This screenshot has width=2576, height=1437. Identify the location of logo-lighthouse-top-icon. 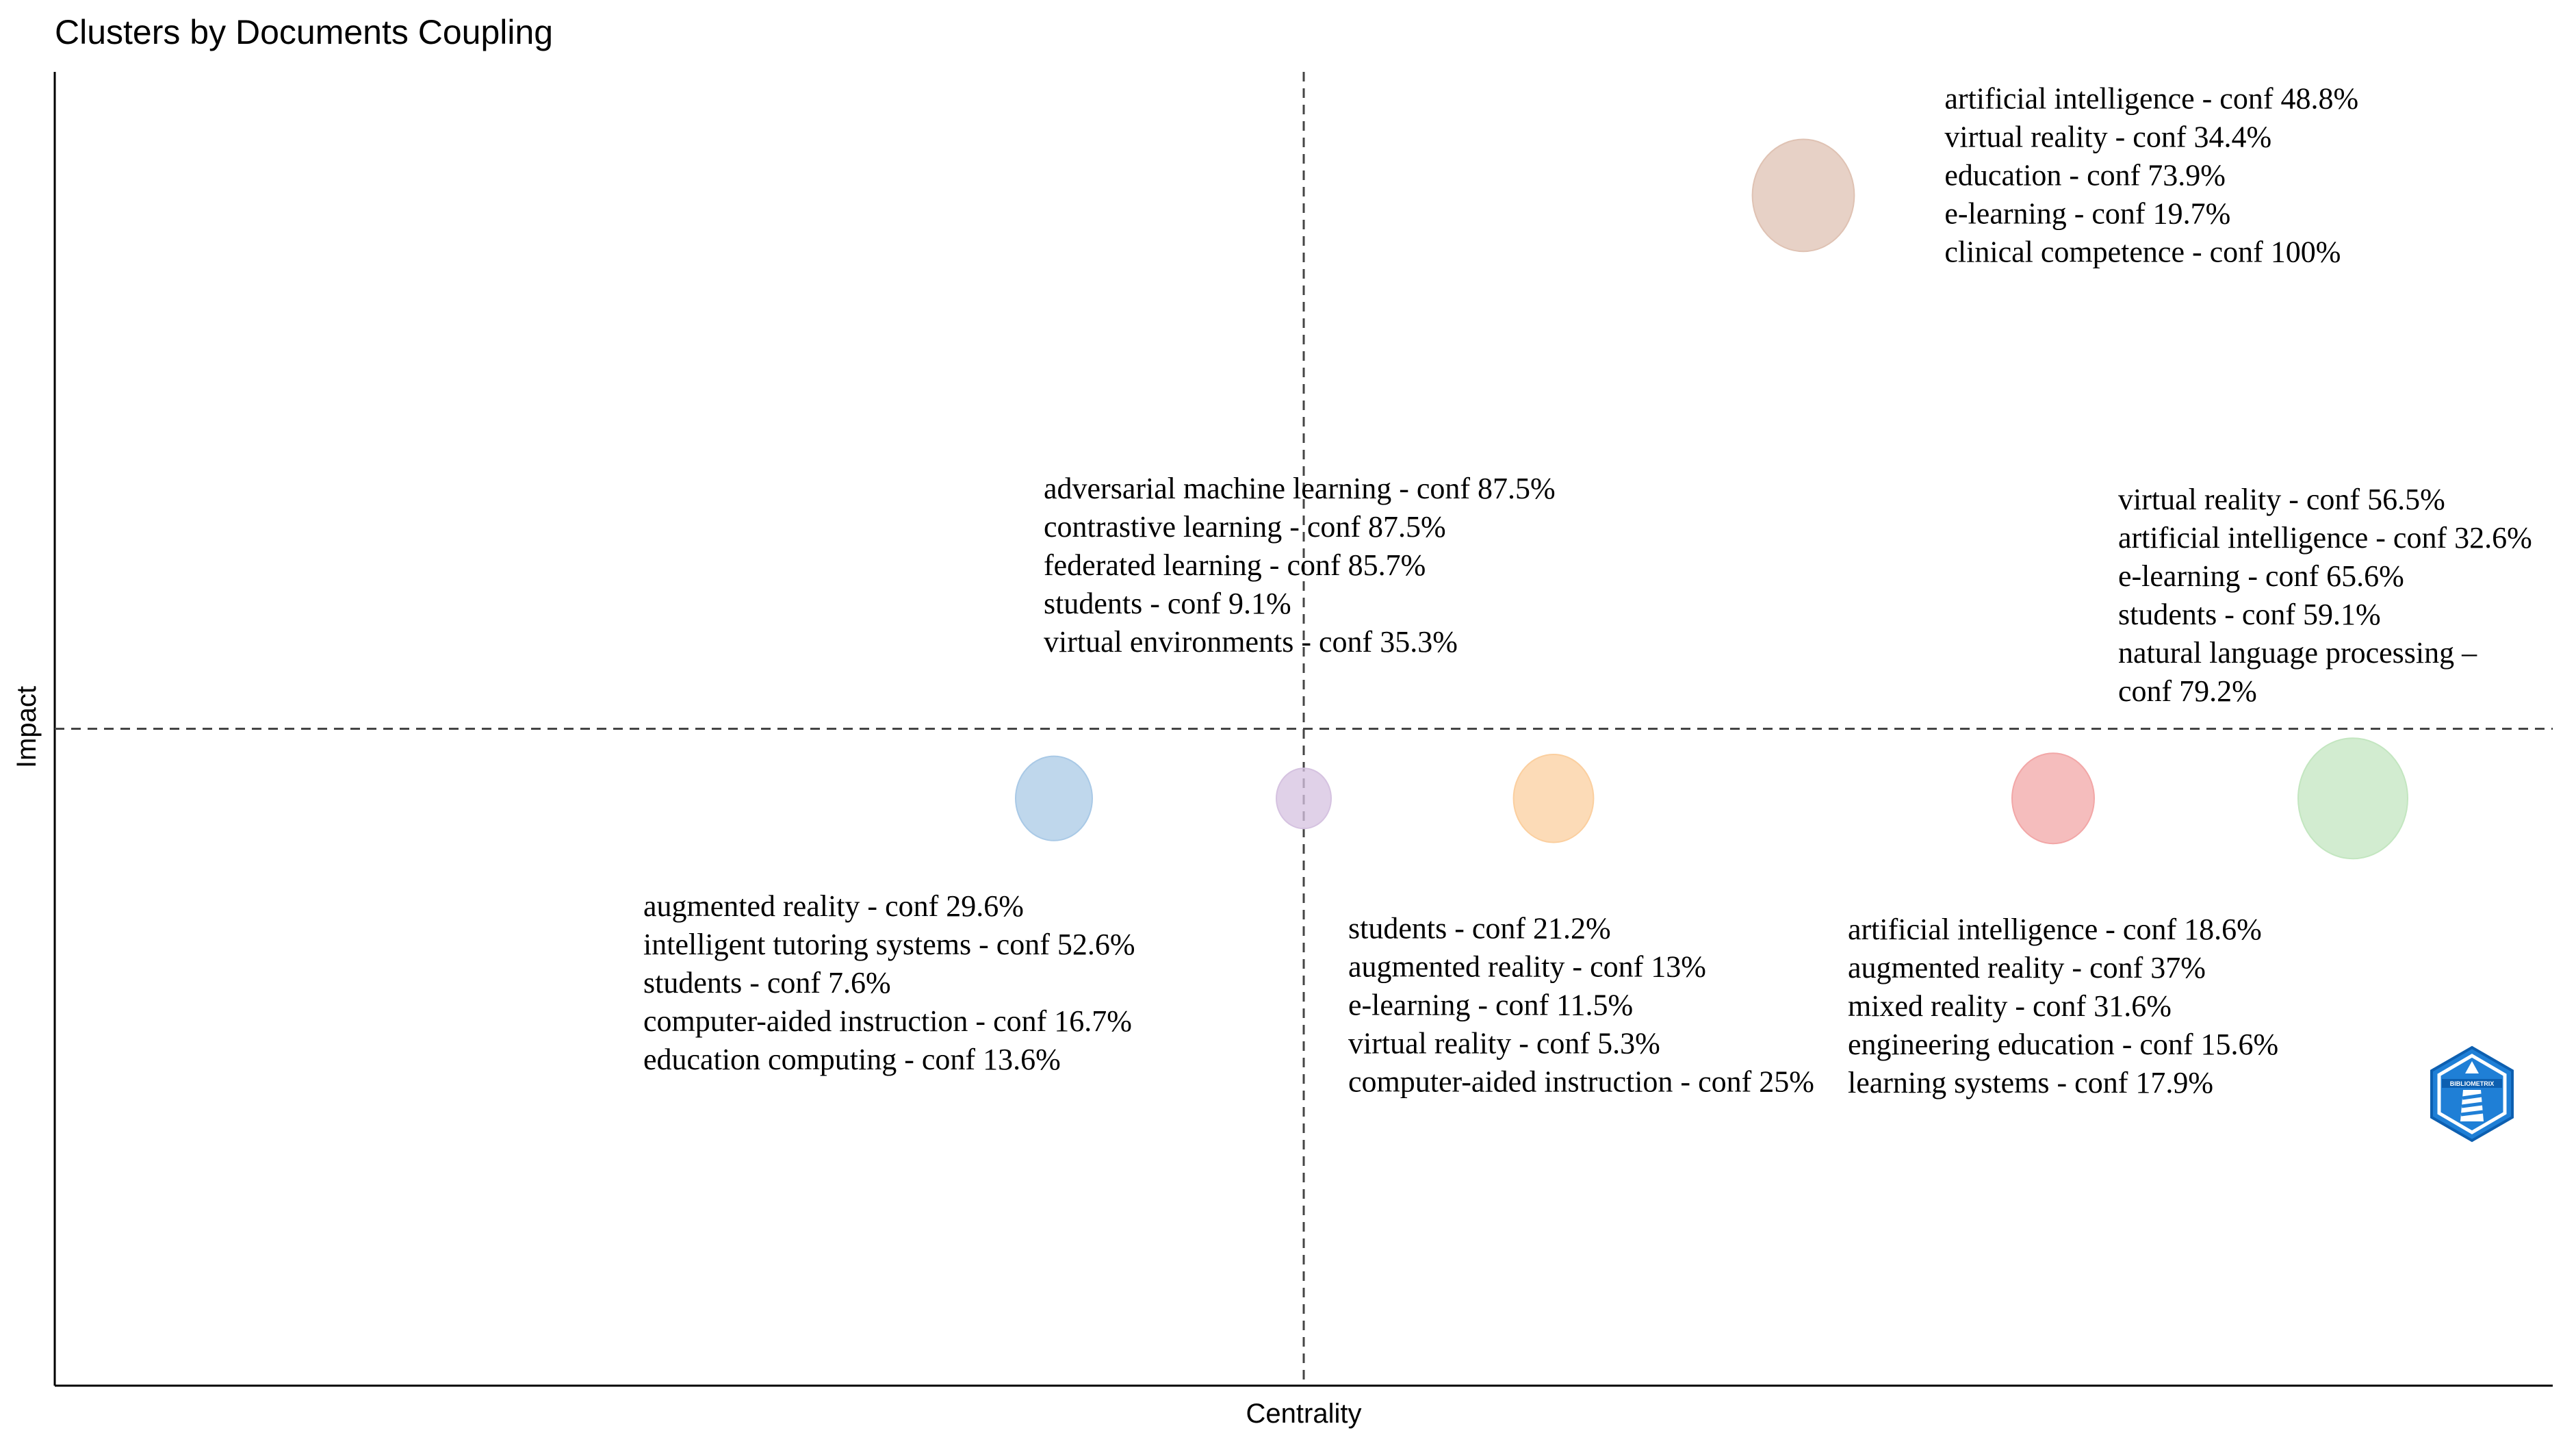
(2472, 1067).